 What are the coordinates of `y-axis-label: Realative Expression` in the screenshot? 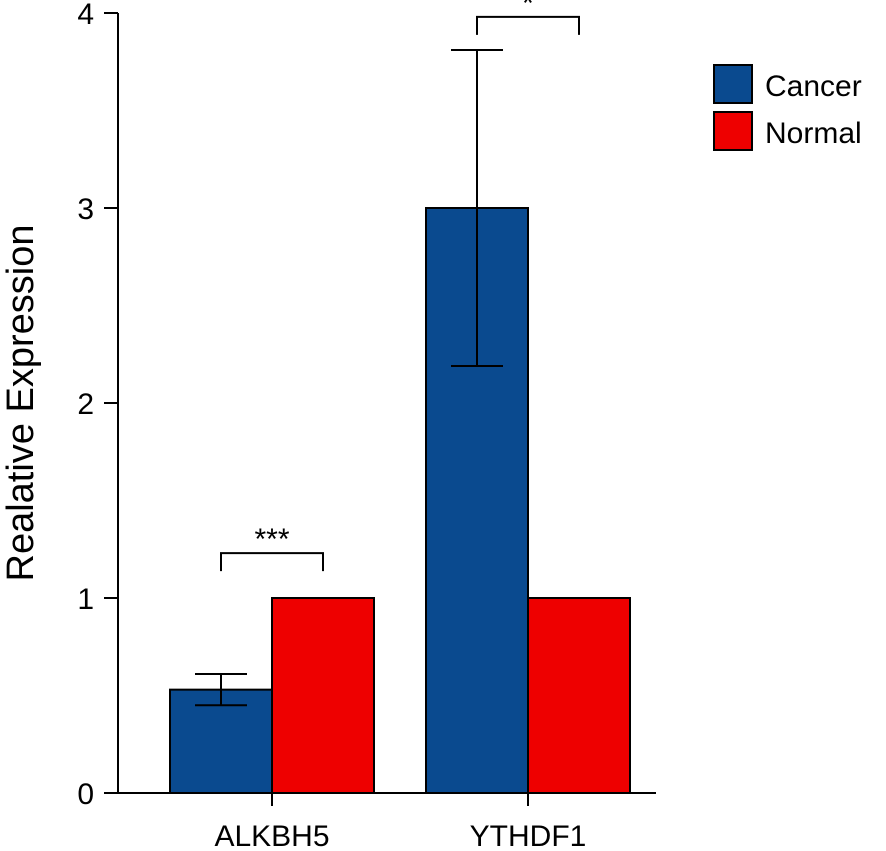 It's located at (21, 403).